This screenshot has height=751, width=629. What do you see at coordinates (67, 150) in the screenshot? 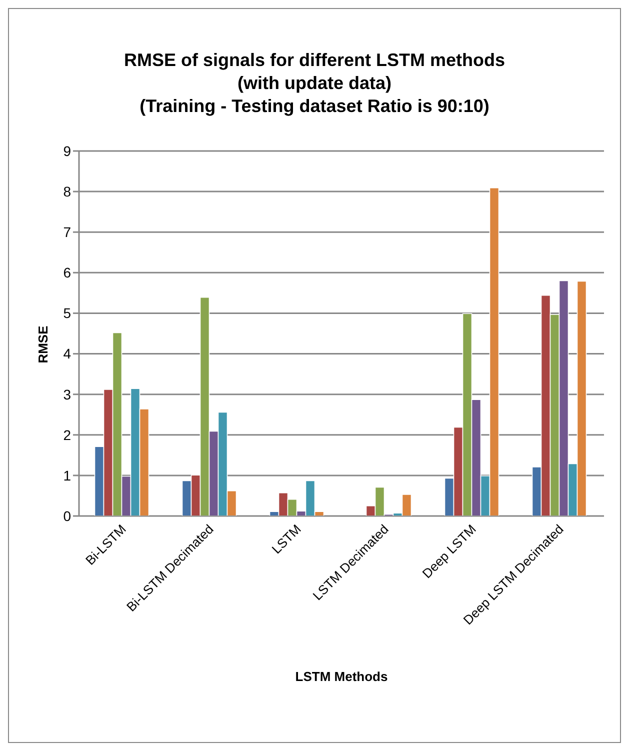
I see `y-tick-label: 9` at bounding box center [67, 150].